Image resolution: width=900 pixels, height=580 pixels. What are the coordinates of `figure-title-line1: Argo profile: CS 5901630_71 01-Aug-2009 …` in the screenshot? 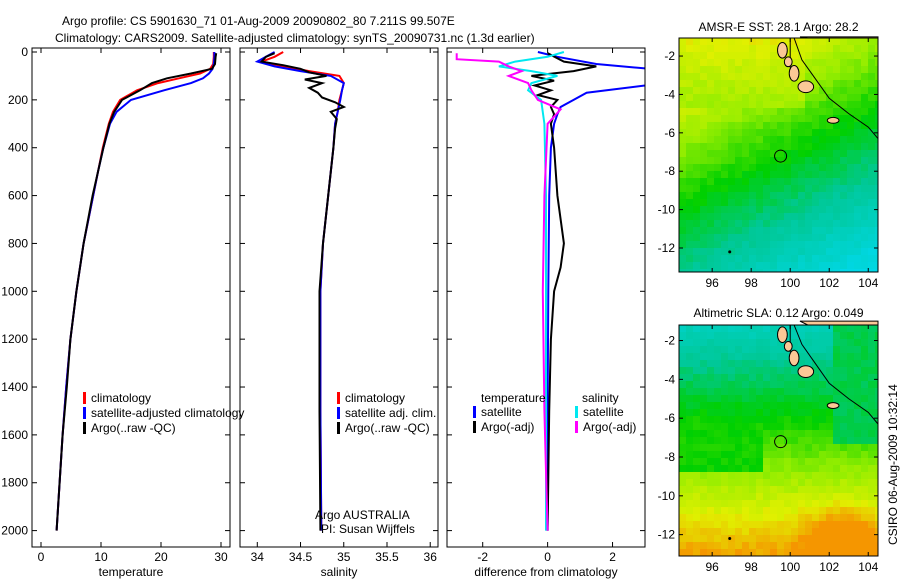 It's located at (258, 21).